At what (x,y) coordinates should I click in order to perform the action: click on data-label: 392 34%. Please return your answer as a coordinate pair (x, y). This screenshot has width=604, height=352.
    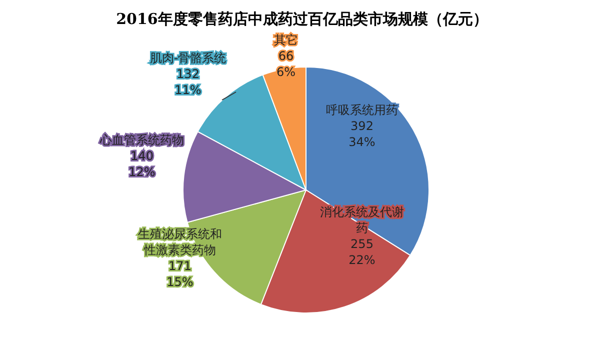
    Looking at the image, I should click on (362, 134).